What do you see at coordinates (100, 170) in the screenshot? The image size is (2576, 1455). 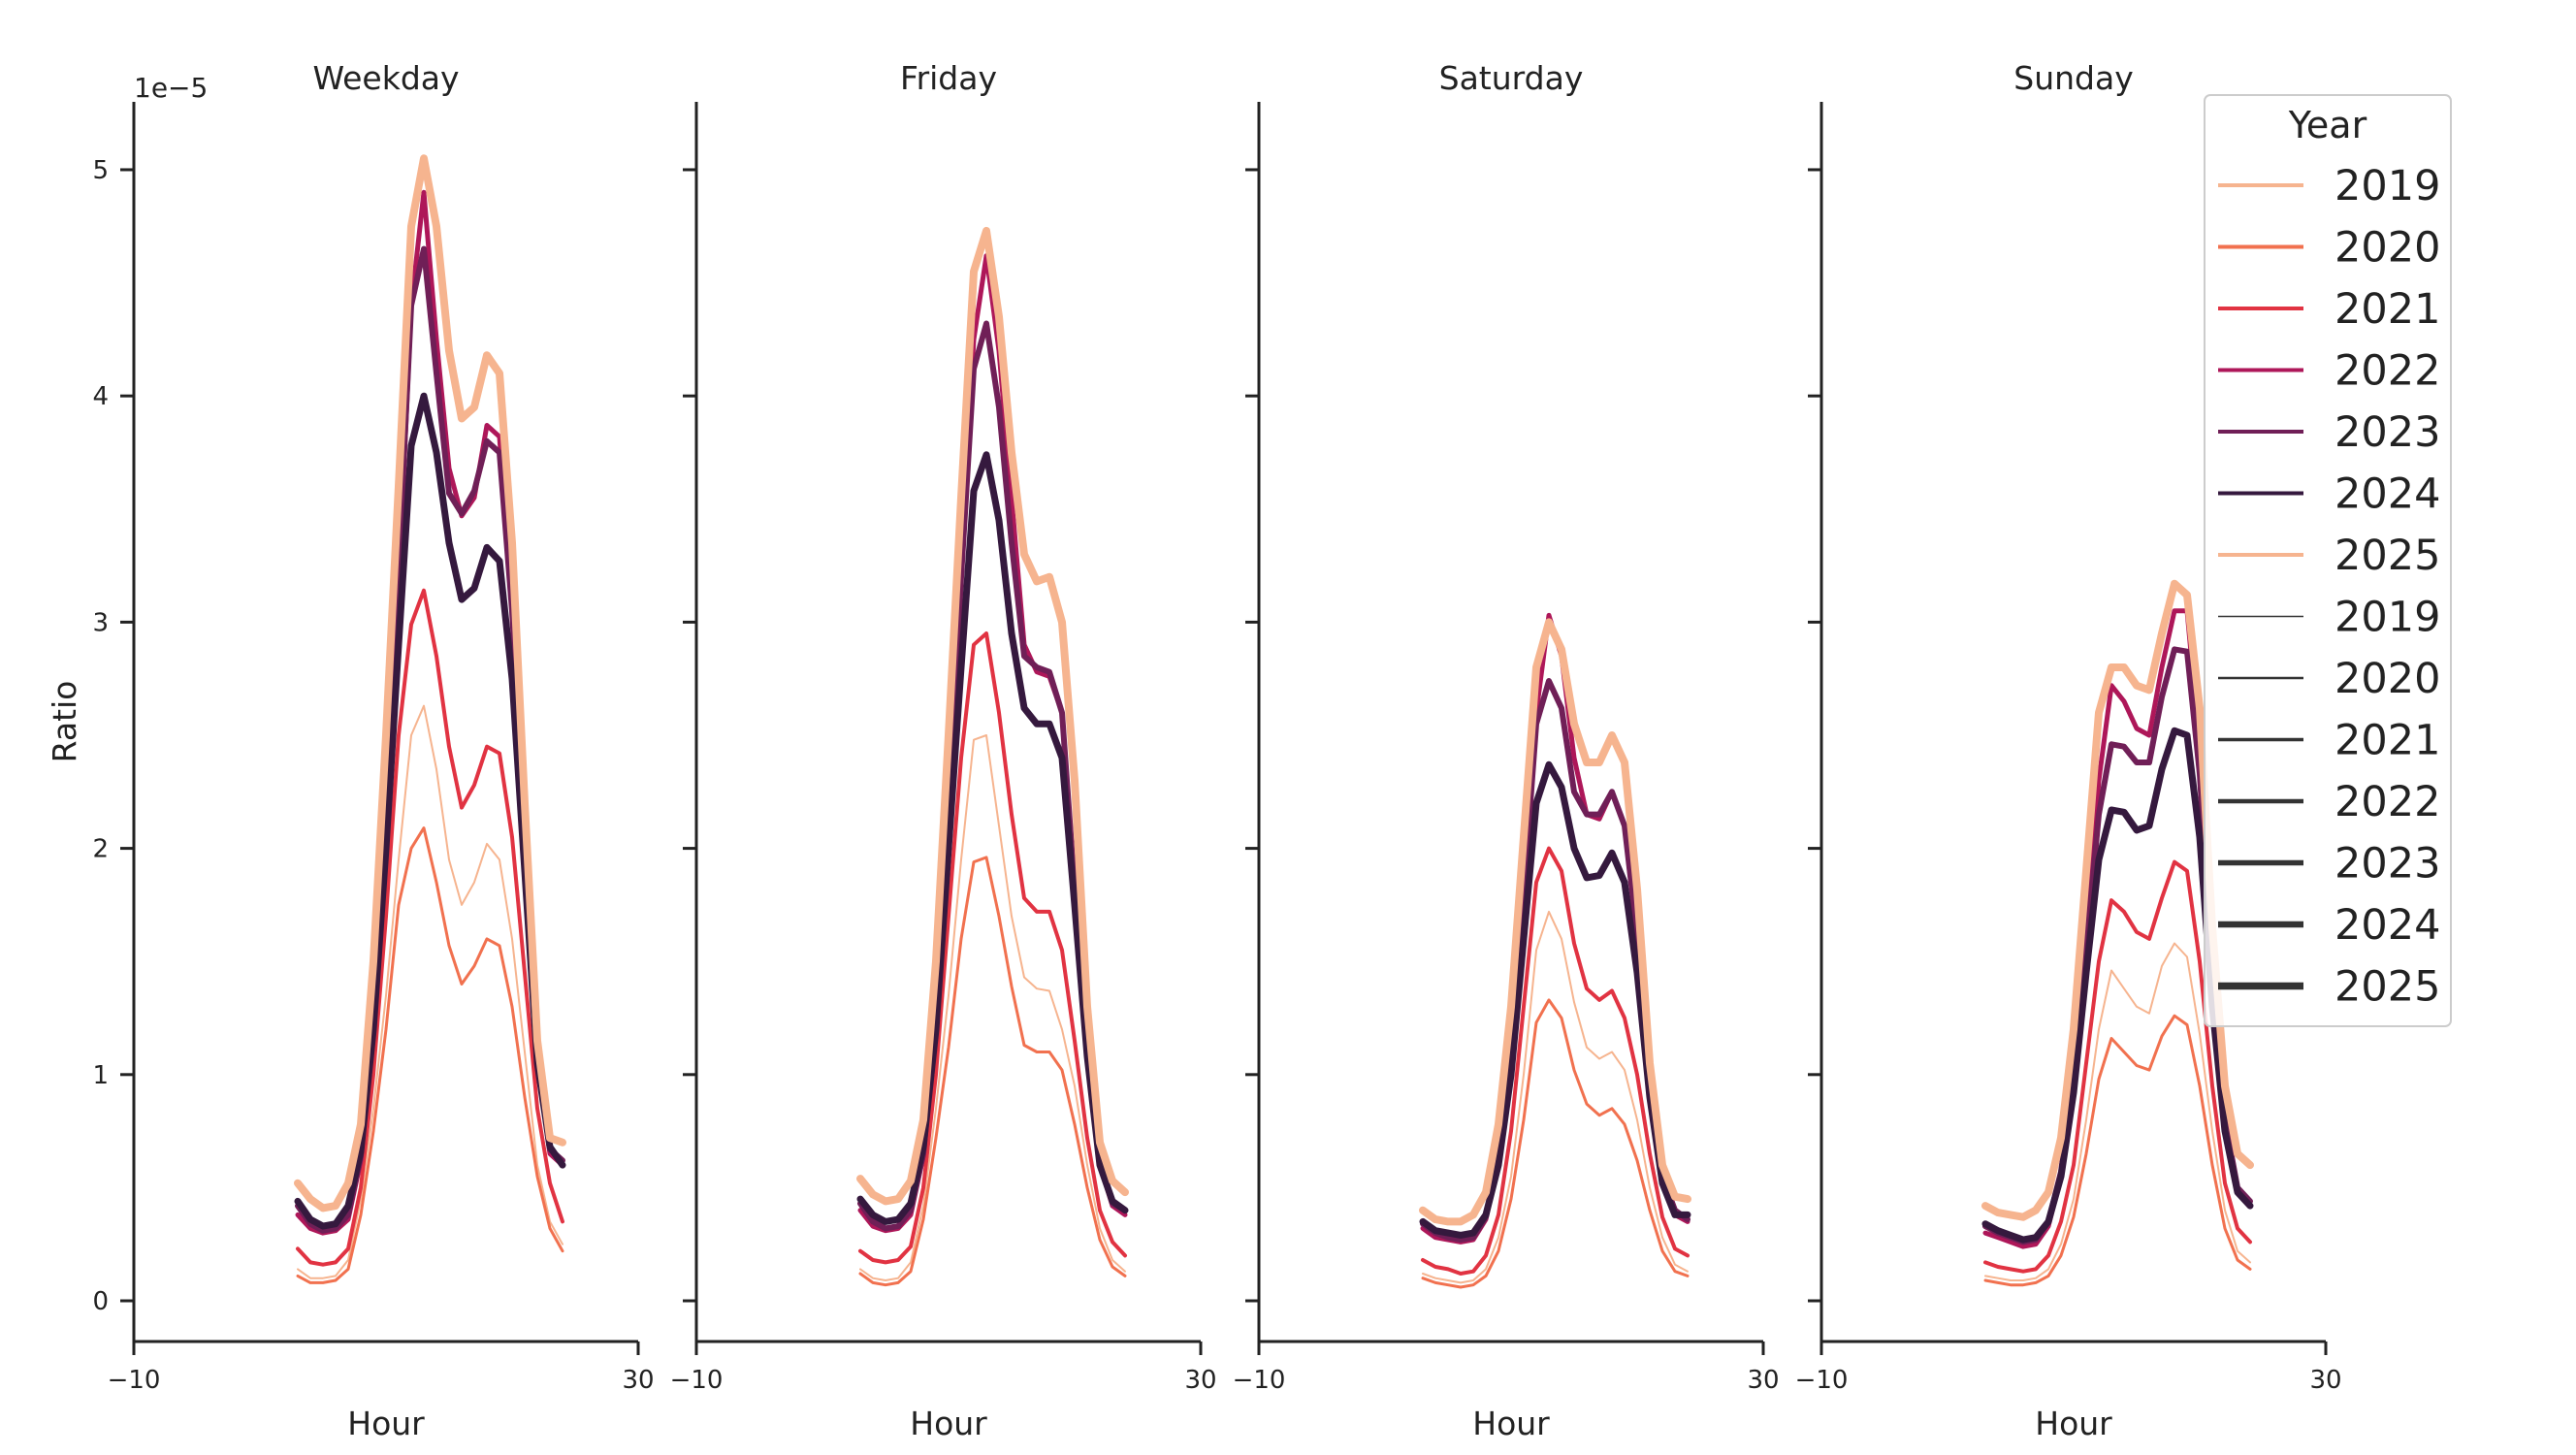 I see `y-tick-label: 5` at bounding box center [100, 170].